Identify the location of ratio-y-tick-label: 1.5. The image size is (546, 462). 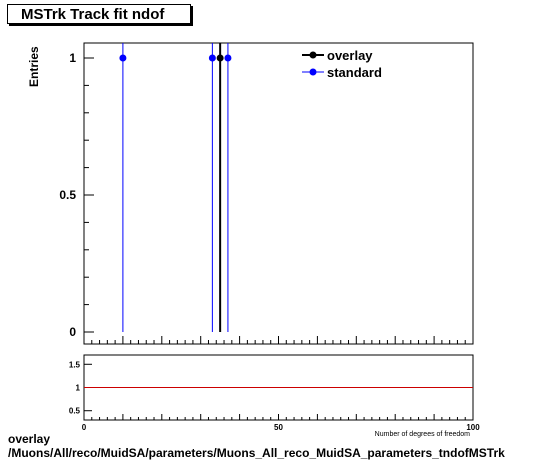
(75, 364).